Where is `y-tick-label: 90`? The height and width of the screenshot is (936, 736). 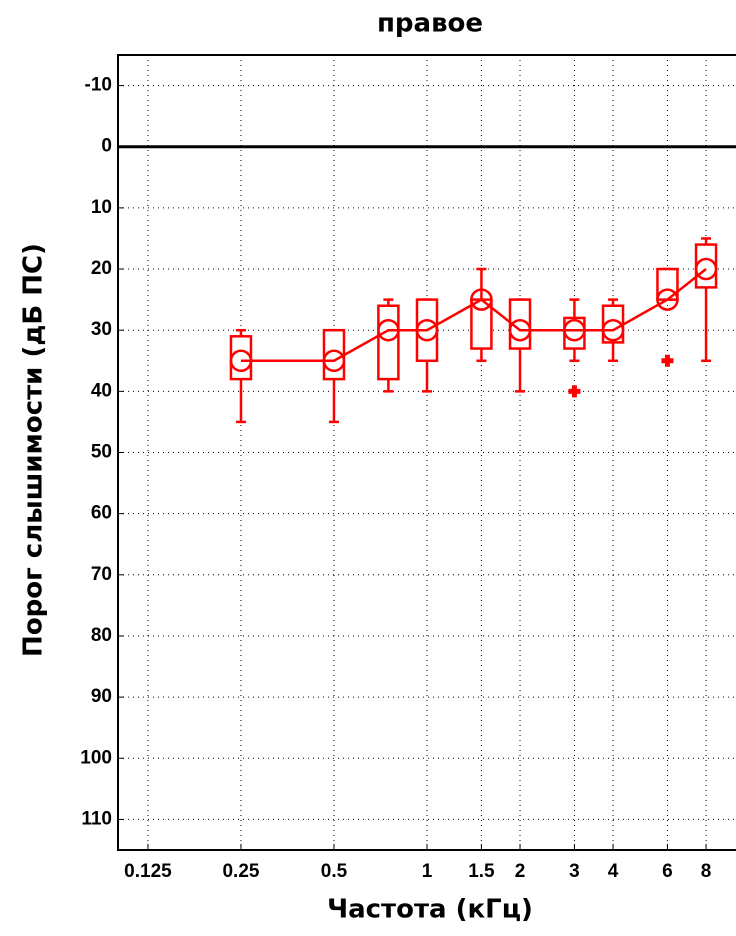 y-tick-label: 90 is located at coordinates (101, 696).